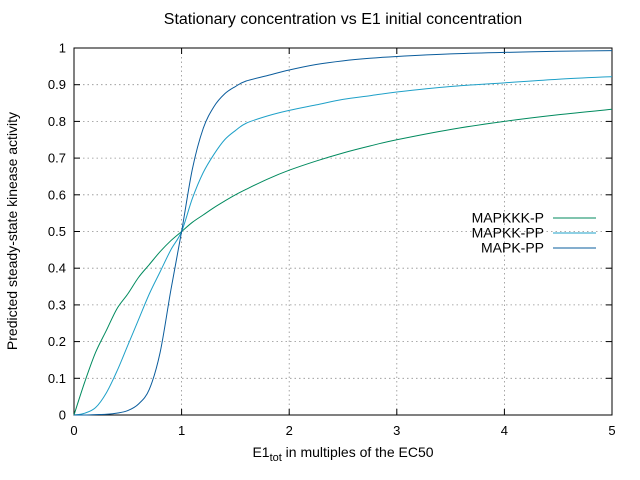 Image resolution: width=640 pixels, height=480 pixels. Describe the element at coordinates (73, 430) in the screenshot. I see `x-tick-label: 0` at that location.